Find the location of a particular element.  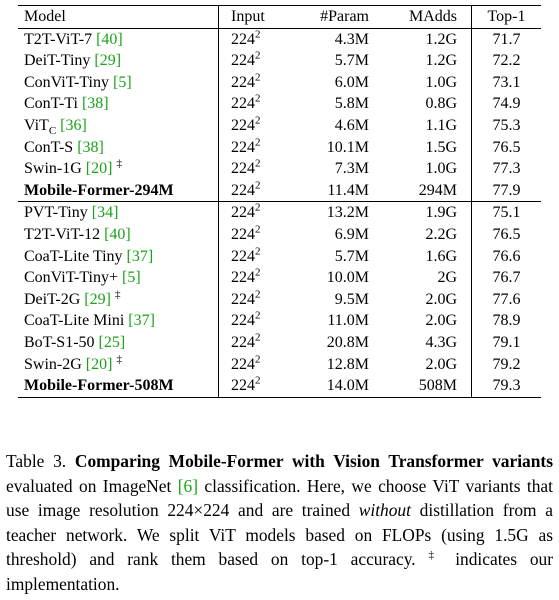

table-row: CoaT-Lite Mini [37] 2242 11.0M 2.0G 78.9 is located at coordinates (279, 321).